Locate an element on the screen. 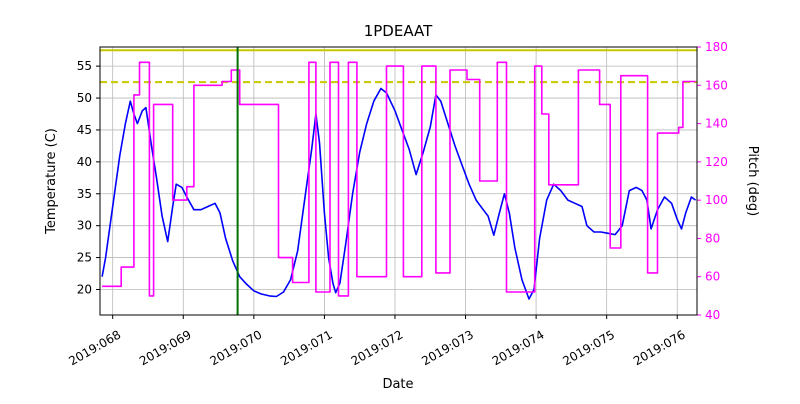  y-tick-label-right: 100 is located at coordinates (716, 200).